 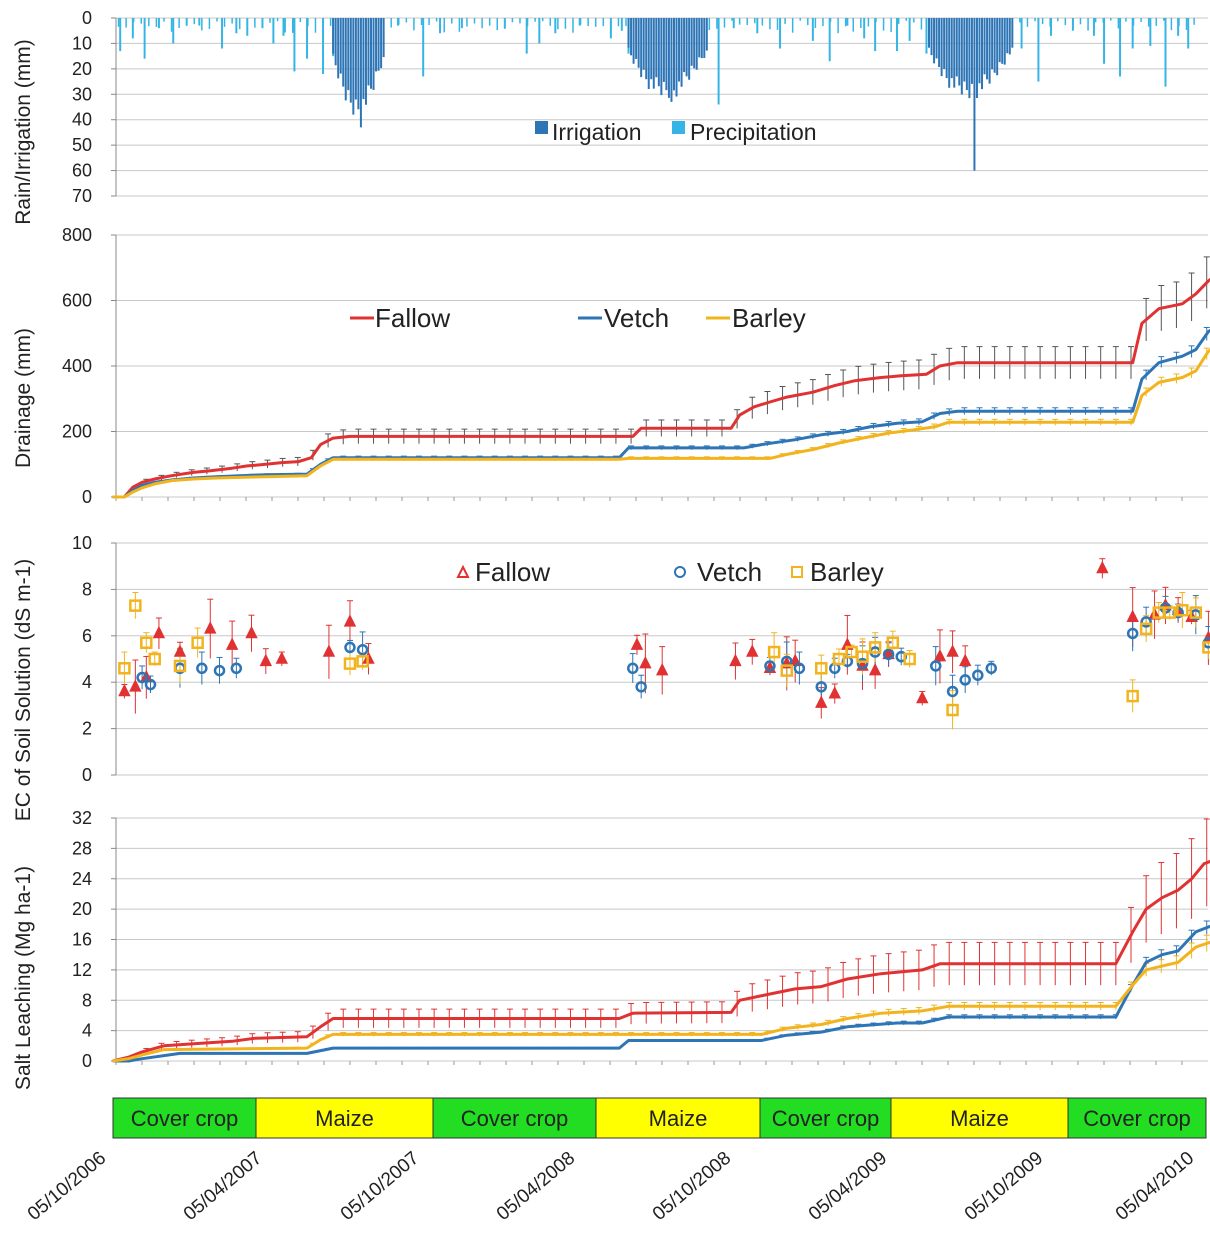 What do you see at coordinates (578, 318) in the screenshot?
I see `drainage-legend: Fallow Vetch Barley` at bounding box center [578, 318].